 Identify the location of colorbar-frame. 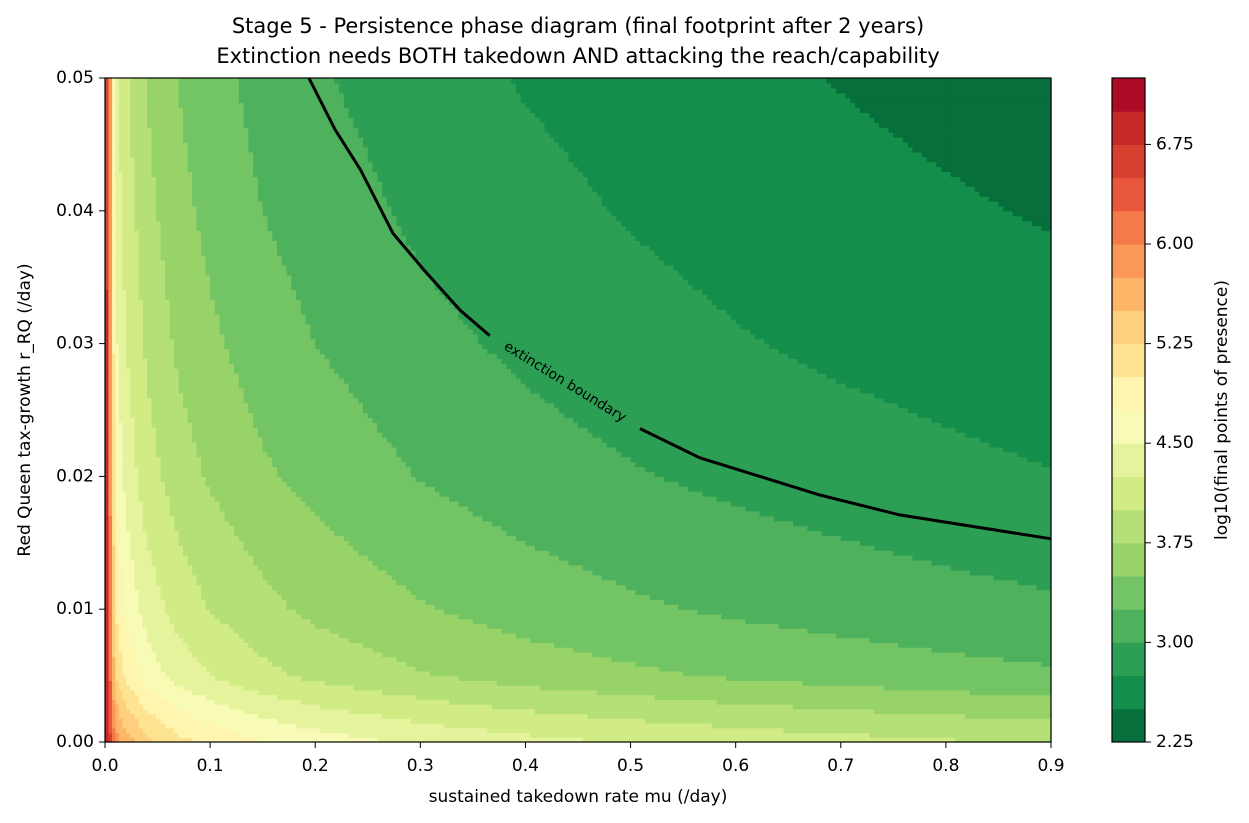
(1128, 410).